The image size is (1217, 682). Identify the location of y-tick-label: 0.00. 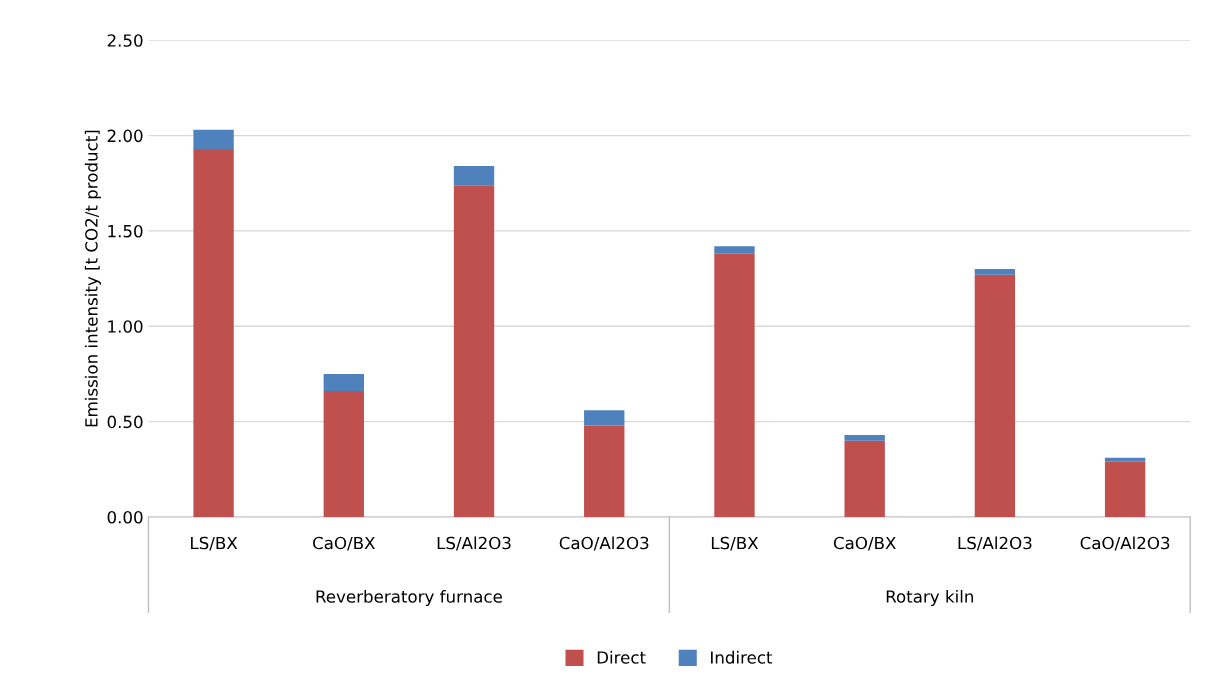
(125, 517).